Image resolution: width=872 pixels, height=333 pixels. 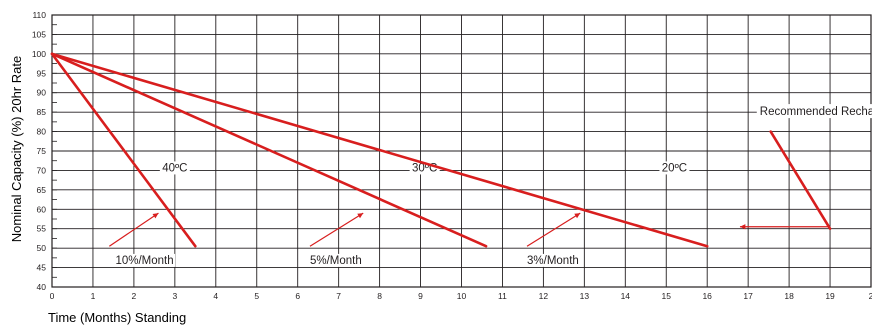 I want to click on y-tick-label: 60, so click(x=42, y=209).